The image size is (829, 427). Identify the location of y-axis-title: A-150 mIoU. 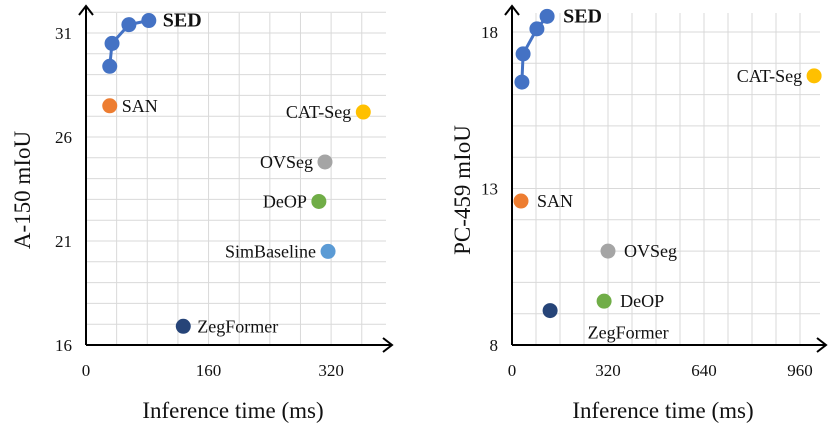
(22, 190).